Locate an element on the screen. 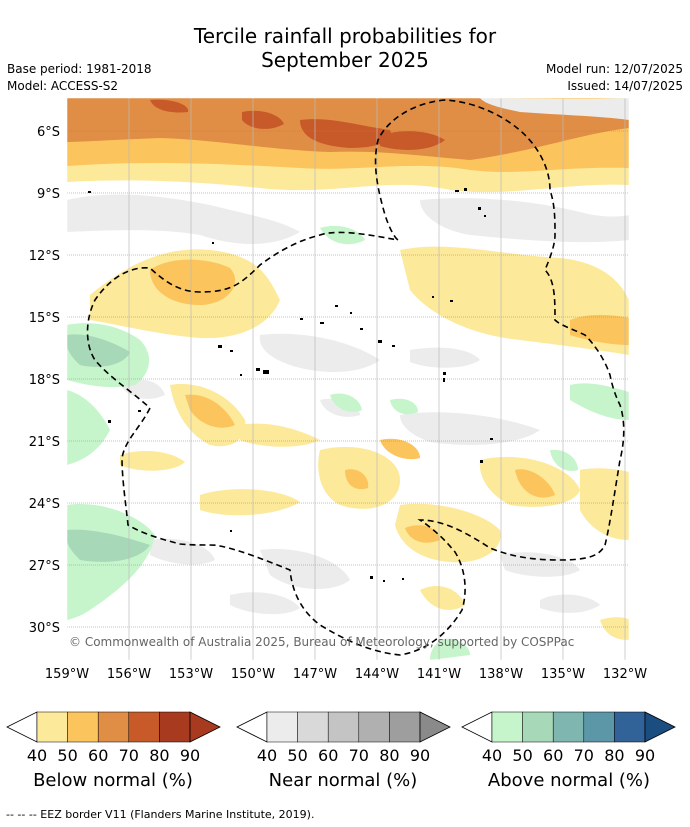  lon-label: 138°W is located at coordinates (501, 674).